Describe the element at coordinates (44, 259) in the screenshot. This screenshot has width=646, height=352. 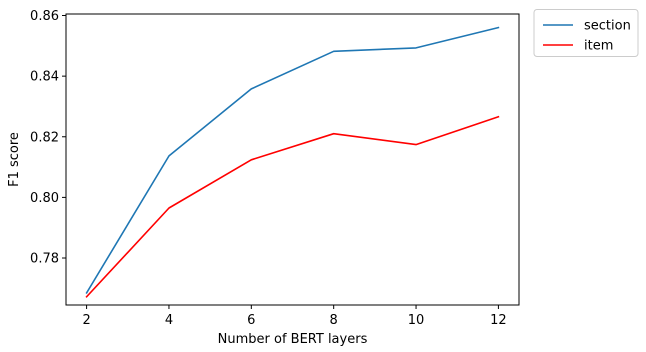
I see `y-tick-label: 0.78` at that location.